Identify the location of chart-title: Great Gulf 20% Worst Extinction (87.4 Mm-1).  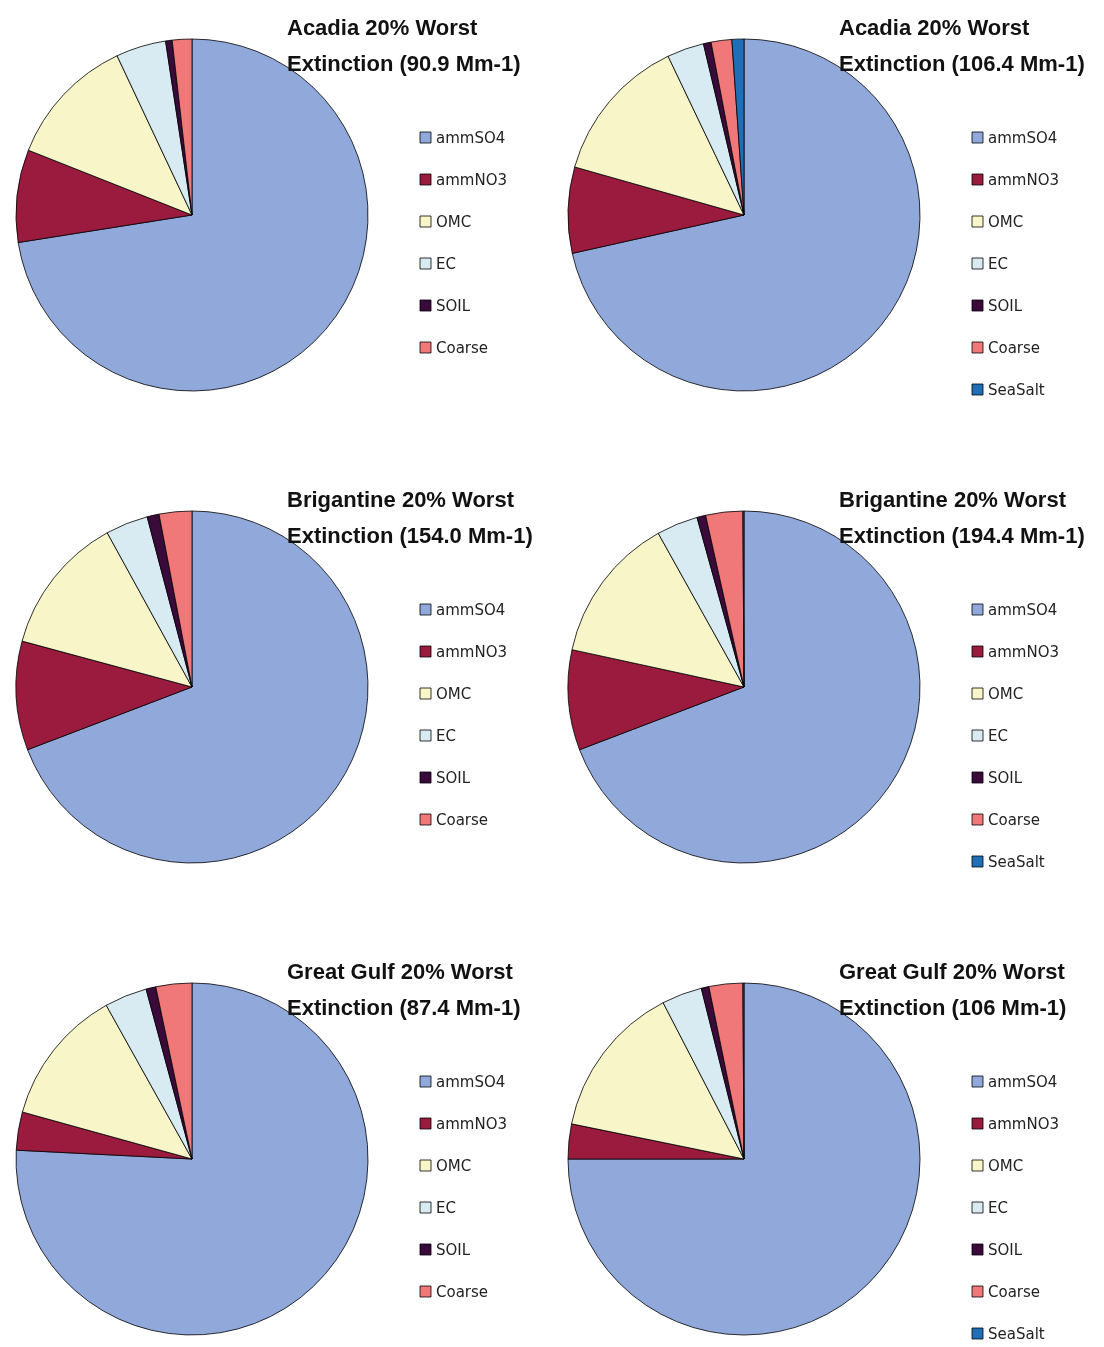
(404, 989).